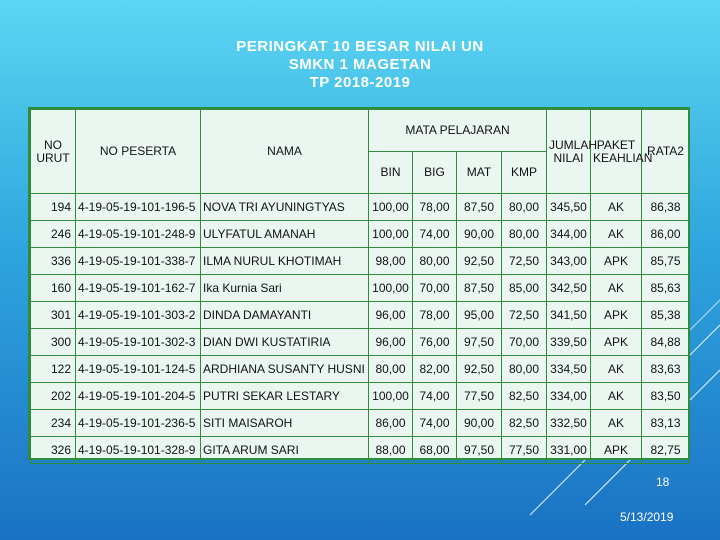  I want to click on cell-mat: 92,50, so click(479, 369).